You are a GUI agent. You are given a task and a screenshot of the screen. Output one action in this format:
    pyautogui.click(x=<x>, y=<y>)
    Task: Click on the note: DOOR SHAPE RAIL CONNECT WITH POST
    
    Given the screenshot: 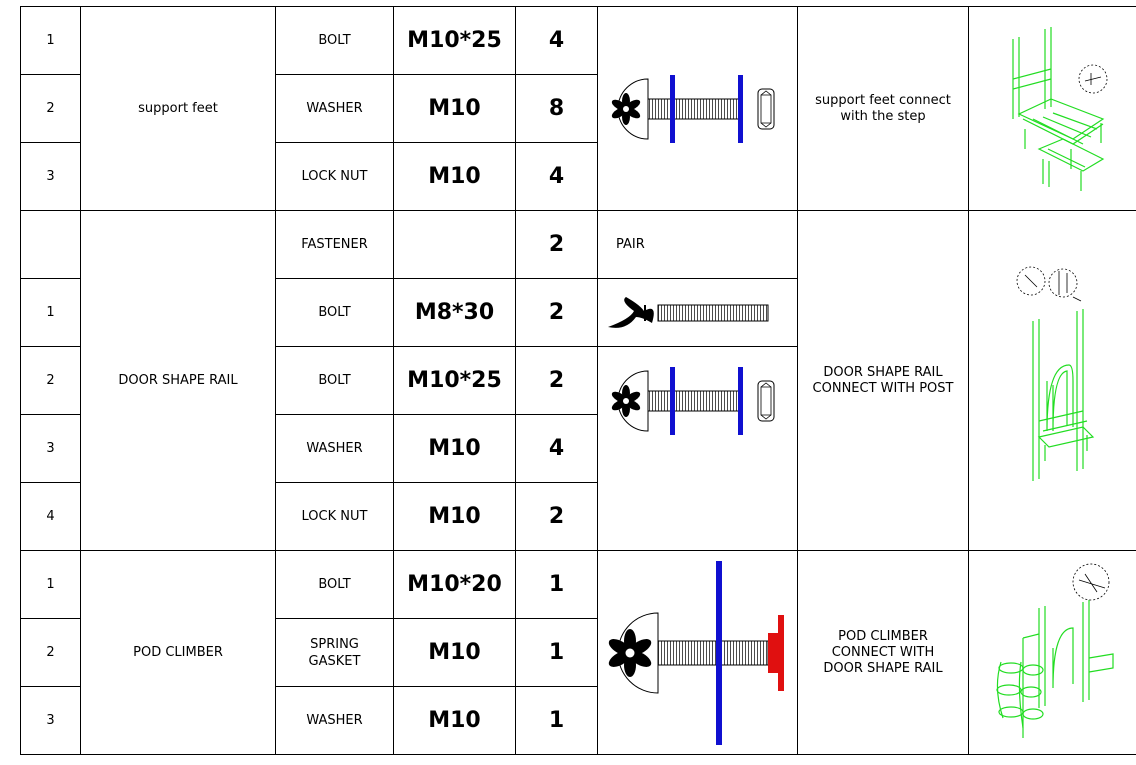 What is the action you would take?
    pyautogui.click(x=883, y=380)
    